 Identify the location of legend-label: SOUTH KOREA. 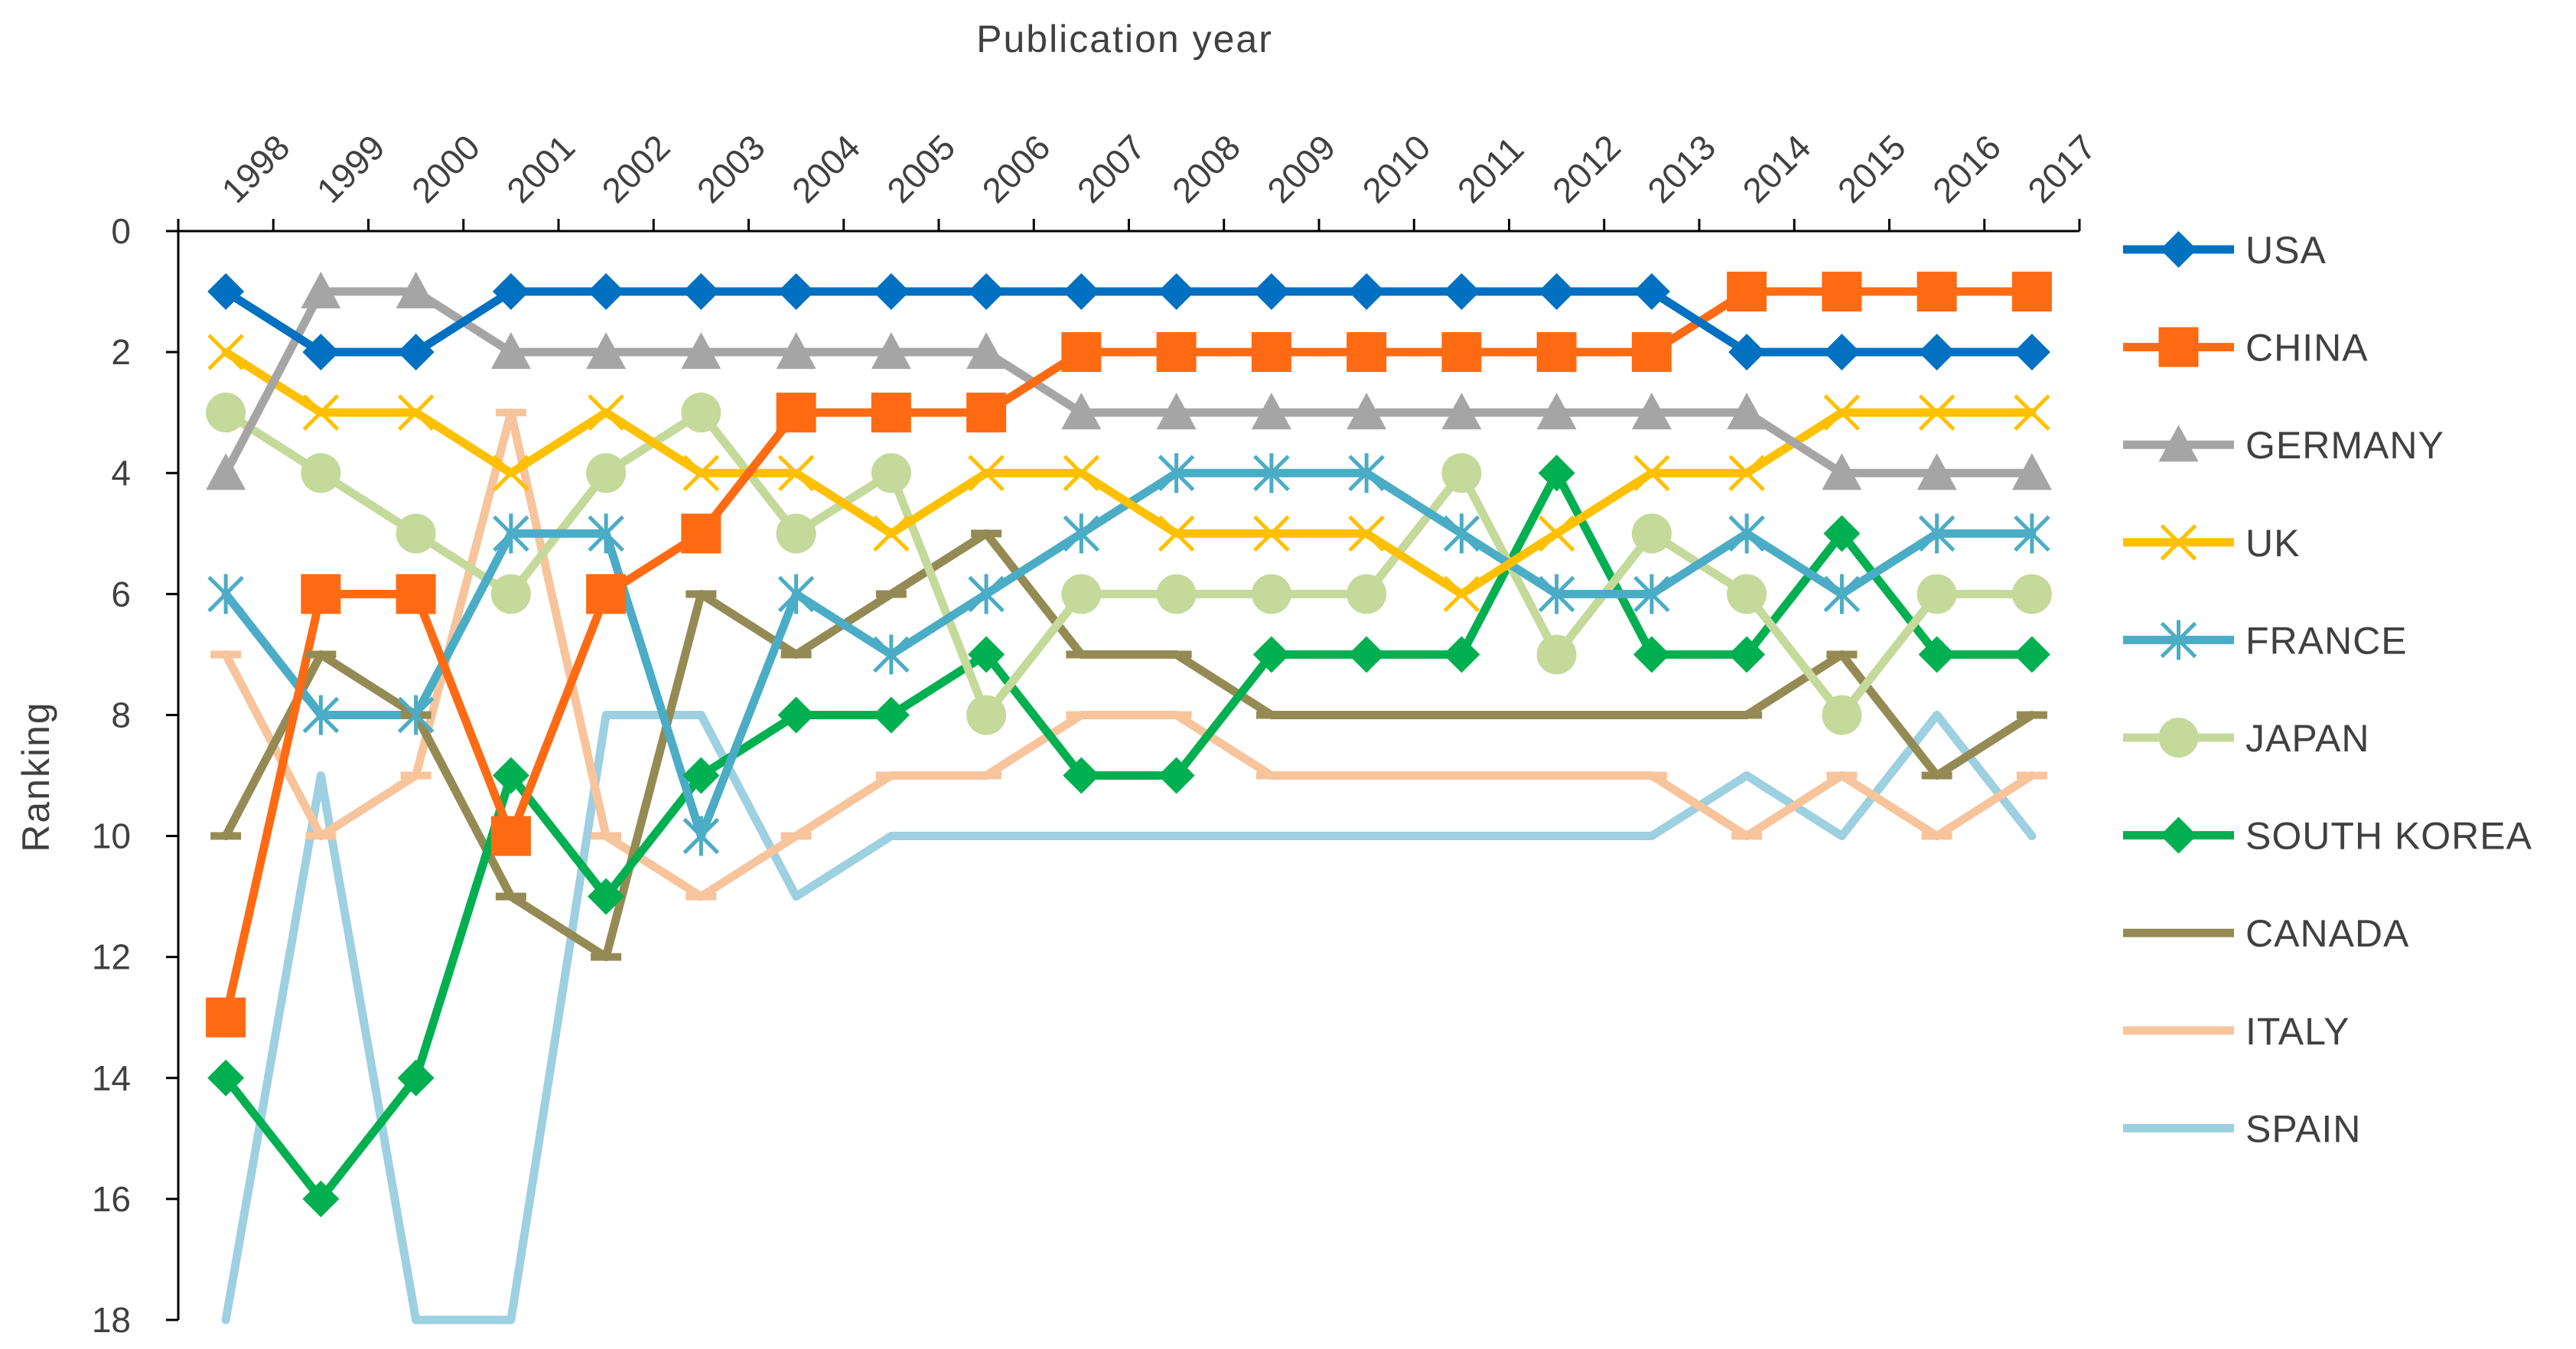
(2388, 836).